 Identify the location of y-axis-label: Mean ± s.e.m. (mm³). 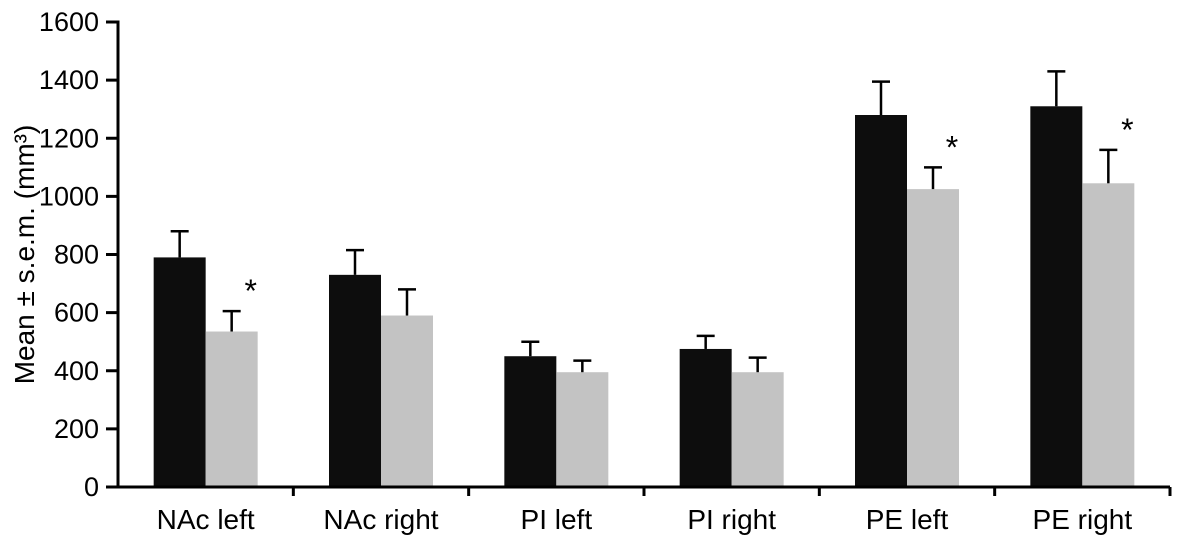
(24, 255).